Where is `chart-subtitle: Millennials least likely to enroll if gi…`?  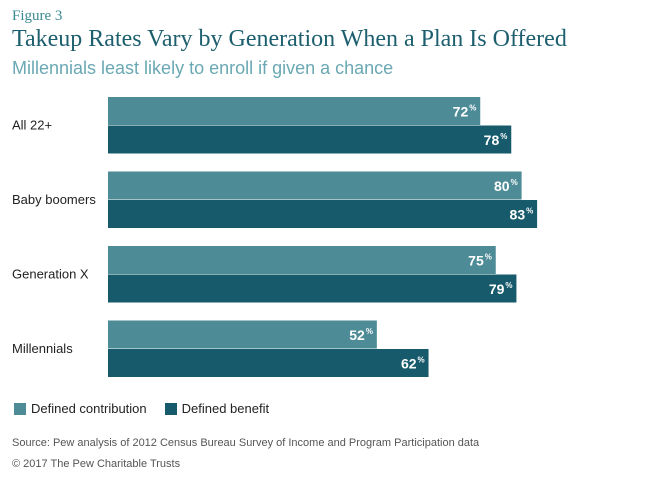
chart-subtitle: Millennials least likely to enroll if gi… is located at coordinates (203, 68).